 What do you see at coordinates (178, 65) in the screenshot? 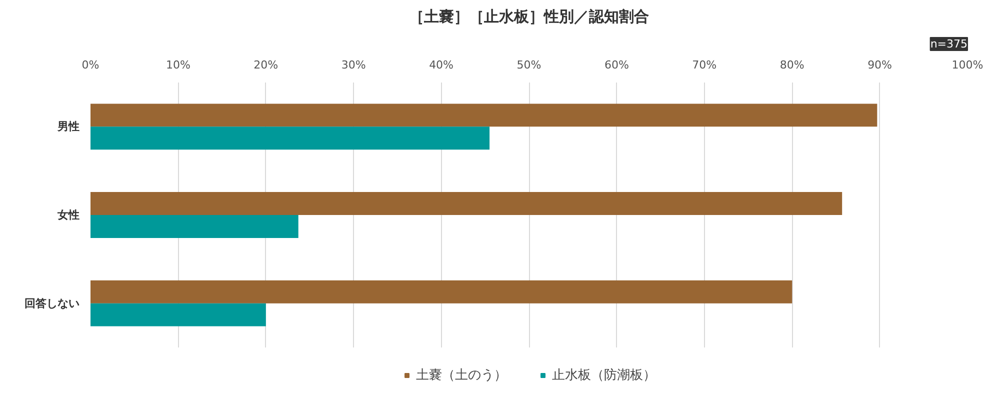
I see `x-tick-label: 10%` at bounding box center [178, 65].